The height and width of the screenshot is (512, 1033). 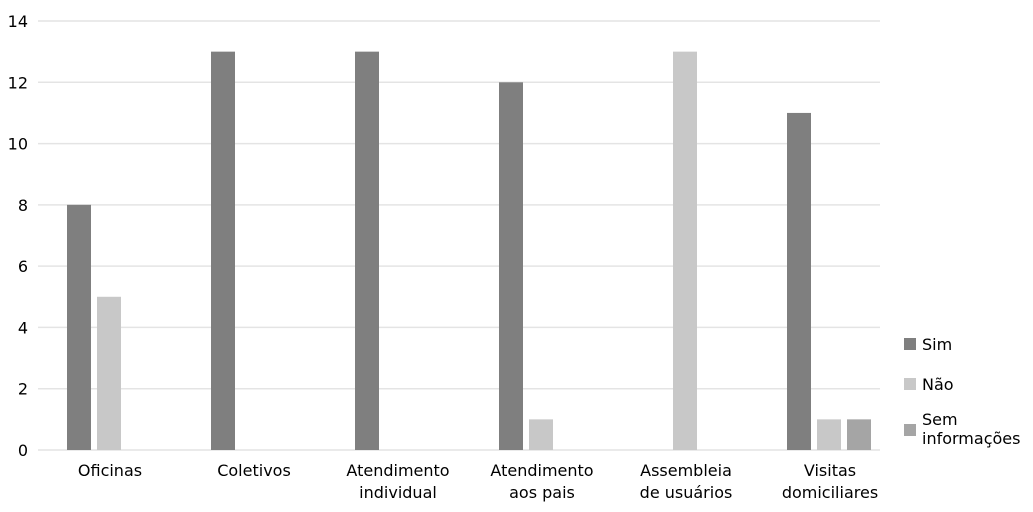 I want to click on x-category-label-line: aos pais, so click(x=542, y=492).